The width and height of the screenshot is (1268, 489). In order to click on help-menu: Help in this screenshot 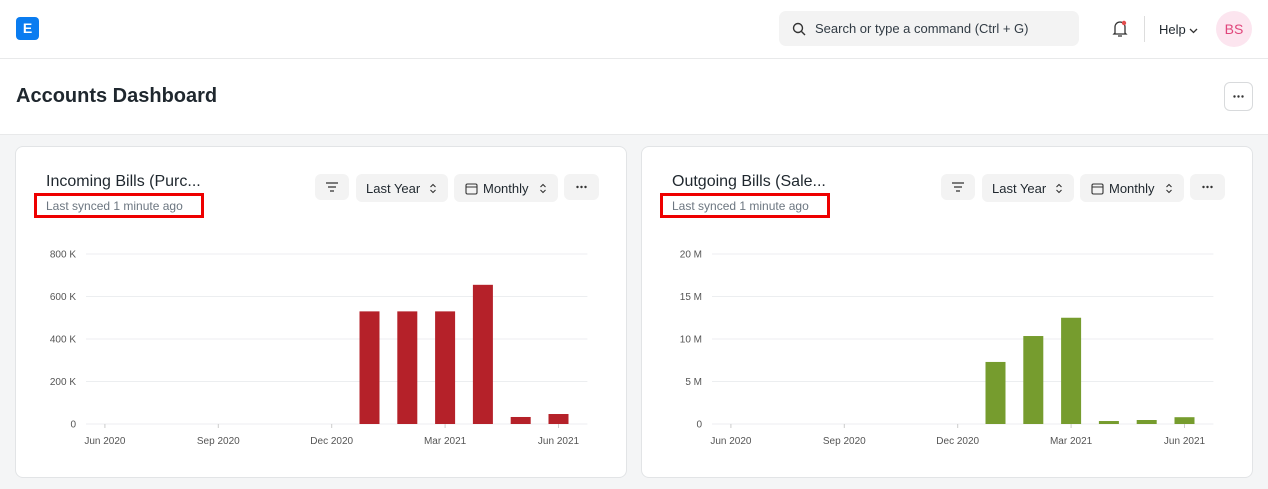, I will do `click(1178, 29)`.